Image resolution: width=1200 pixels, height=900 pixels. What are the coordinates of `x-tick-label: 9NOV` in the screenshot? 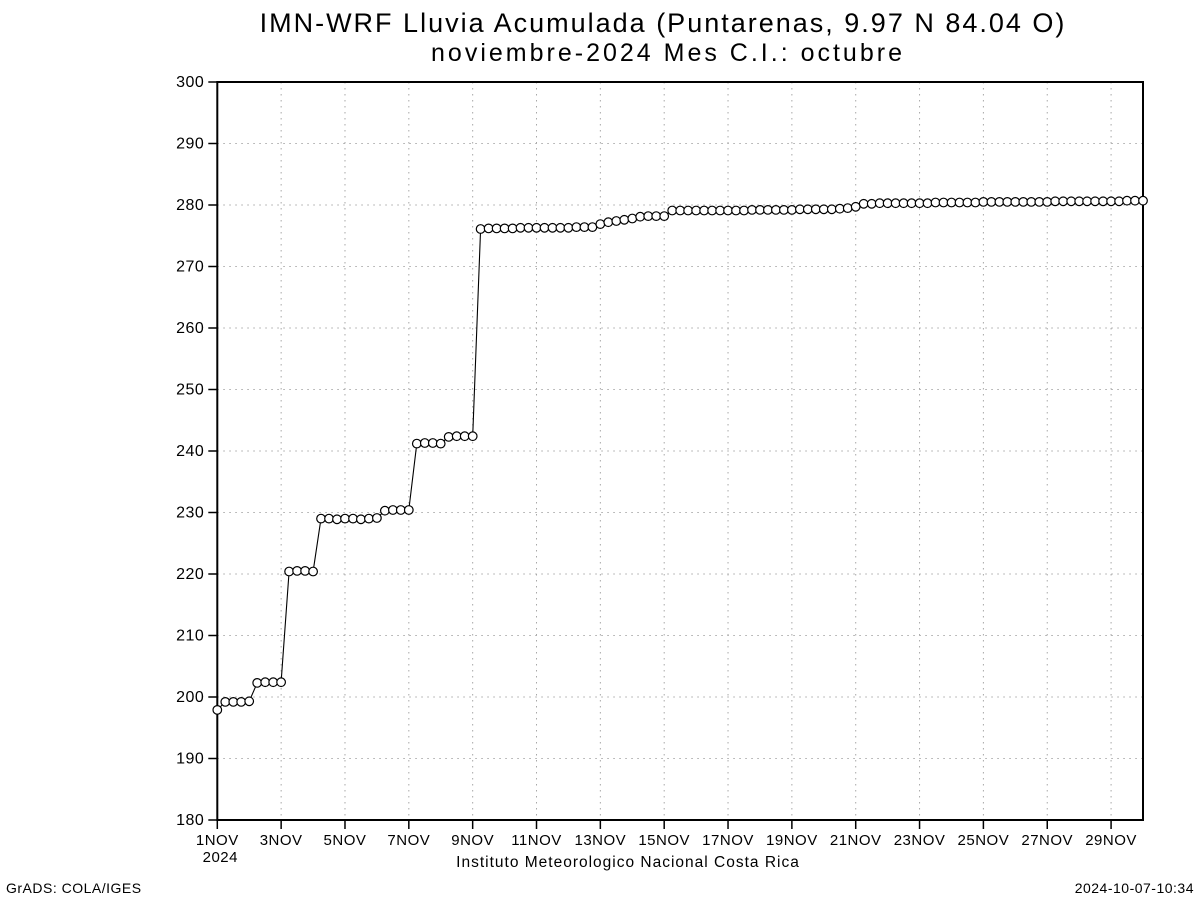 It's located at (472, 840).